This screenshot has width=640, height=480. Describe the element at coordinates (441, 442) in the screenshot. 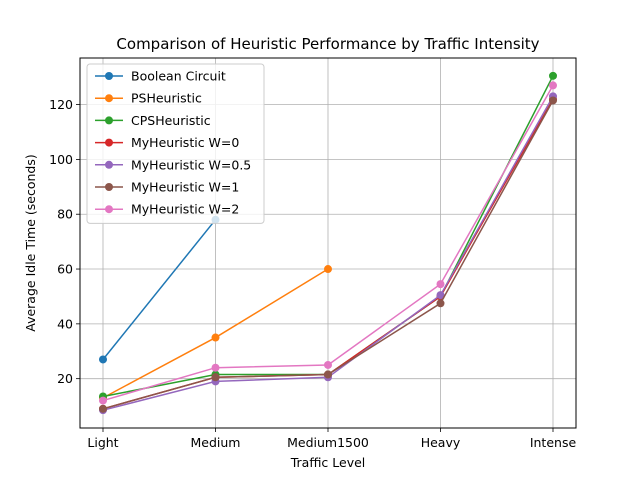

I see `x-tick-label: Heavy` at that location.